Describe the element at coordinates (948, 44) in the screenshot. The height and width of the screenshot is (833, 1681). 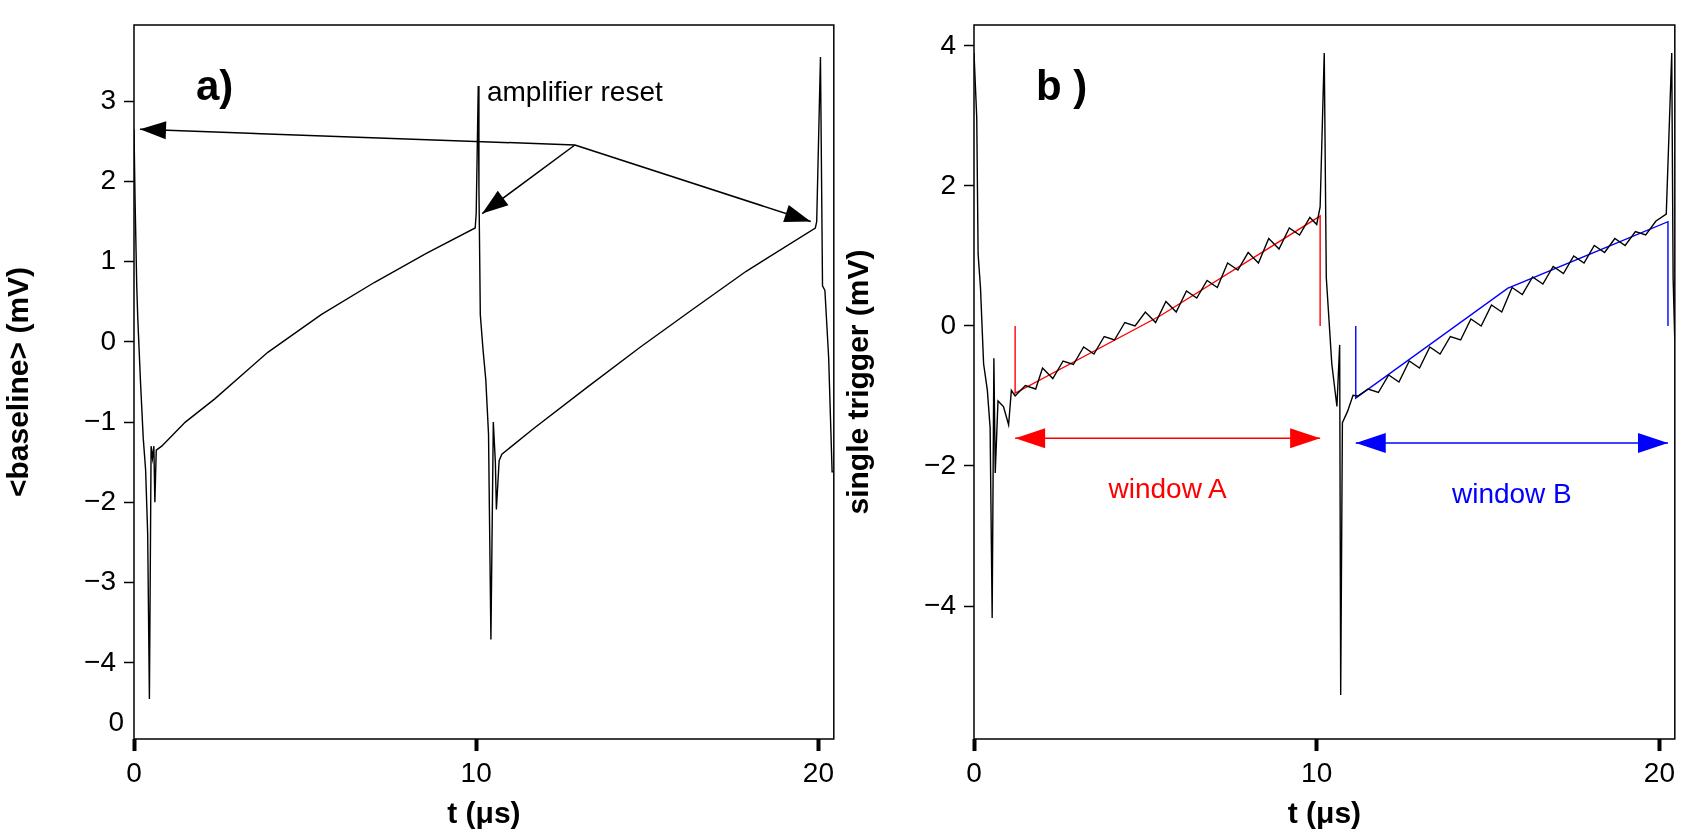
I see `y-tick-label: 4` at that location.